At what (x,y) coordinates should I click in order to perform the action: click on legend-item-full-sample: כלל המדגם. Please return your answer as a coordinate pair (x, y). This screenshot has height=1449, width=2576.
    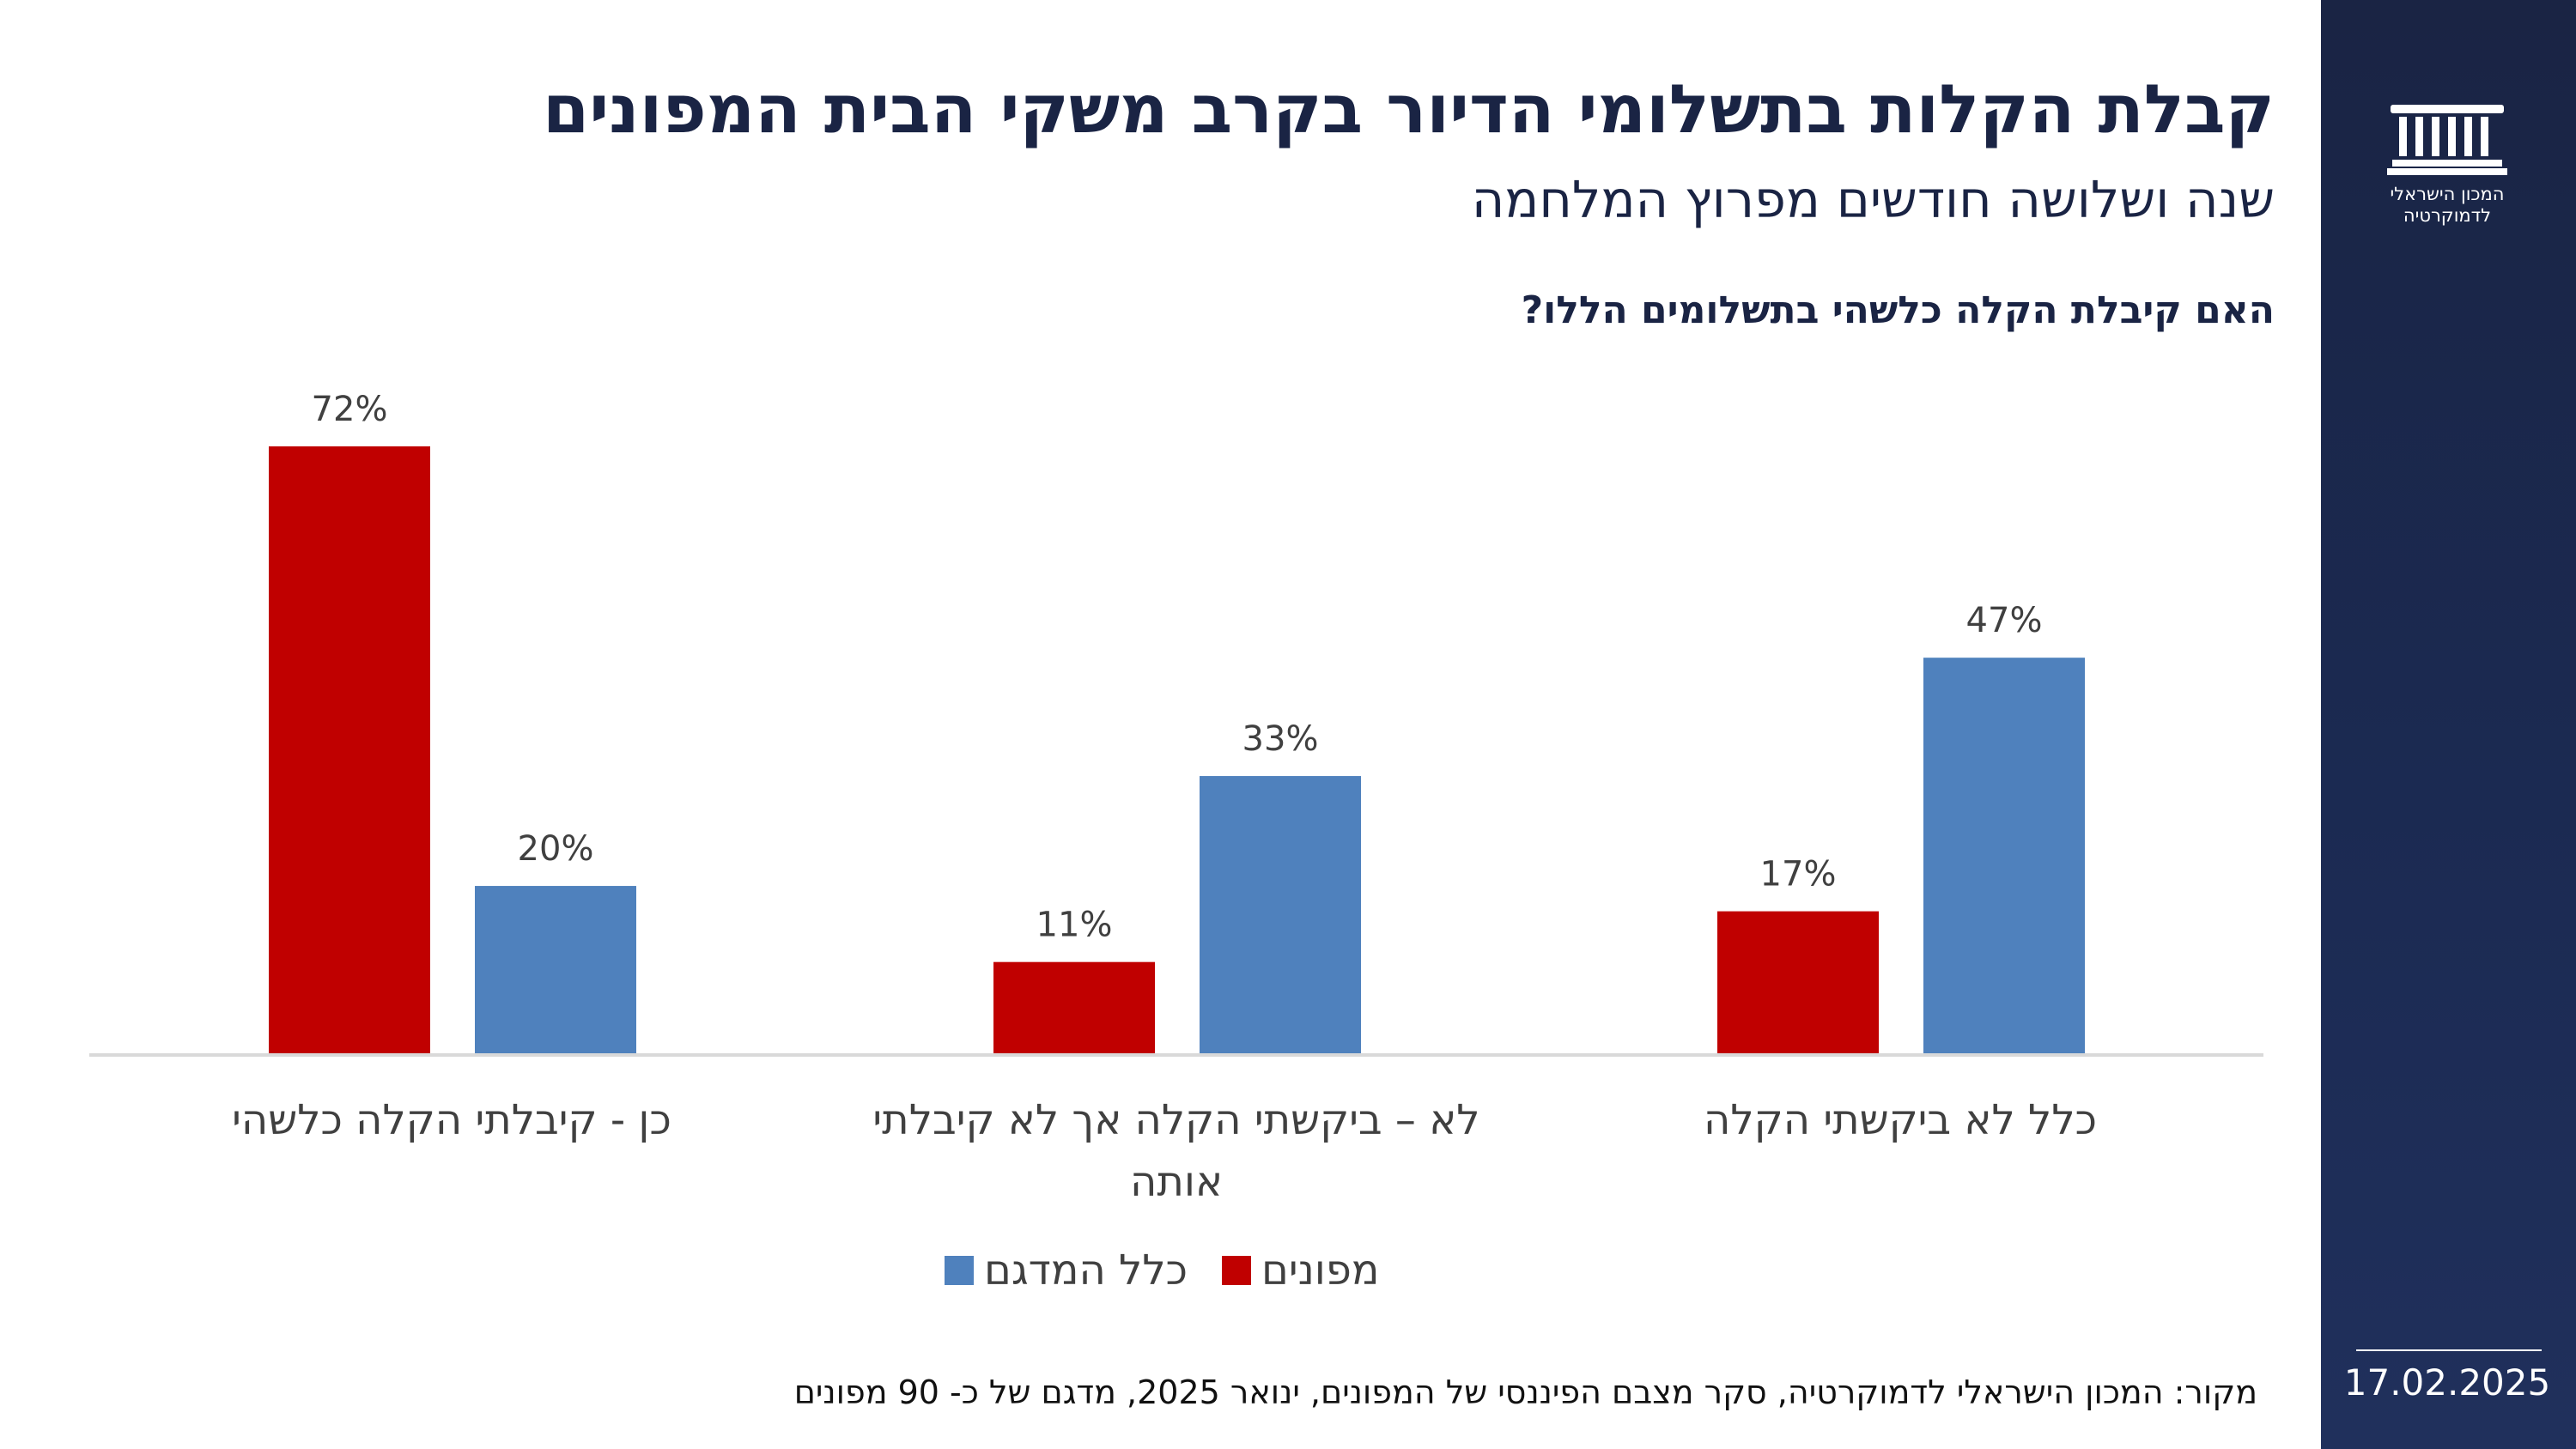
    Looking at the image, I should click on (1067, 1270).